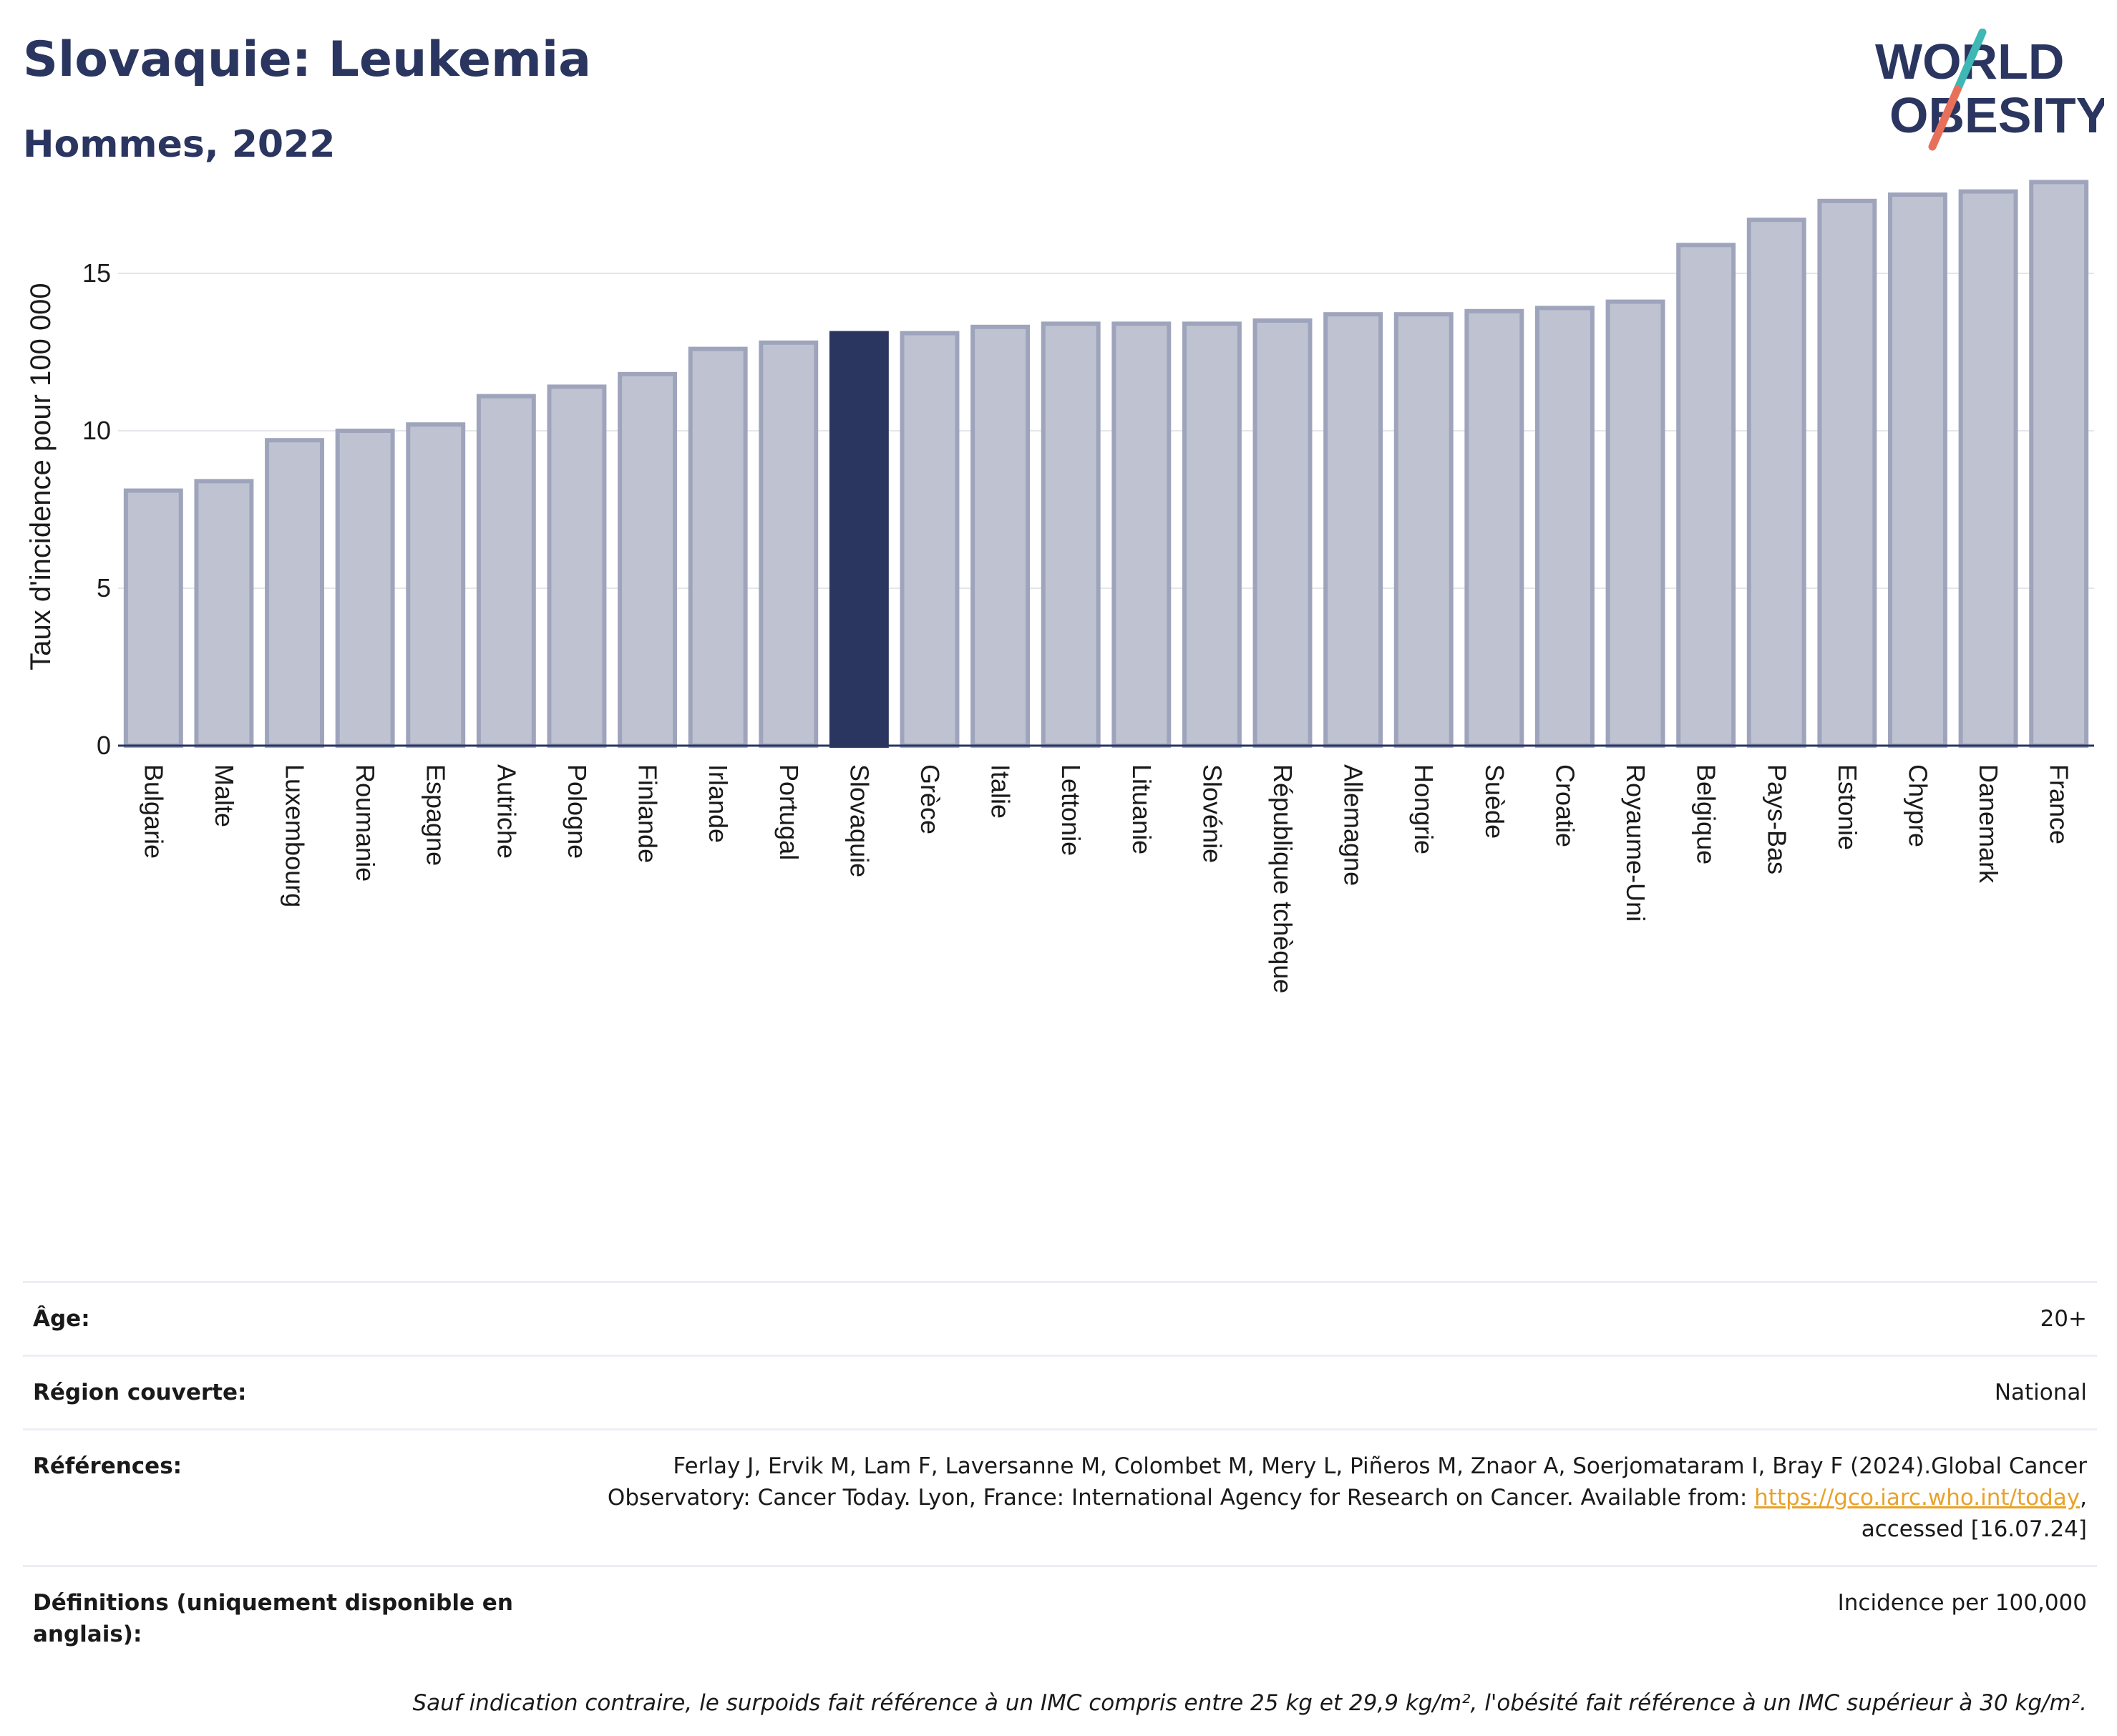  Describe the element at coordinates (1776, 483) in the screenshot. I see `bar-pays-bas` at that location.